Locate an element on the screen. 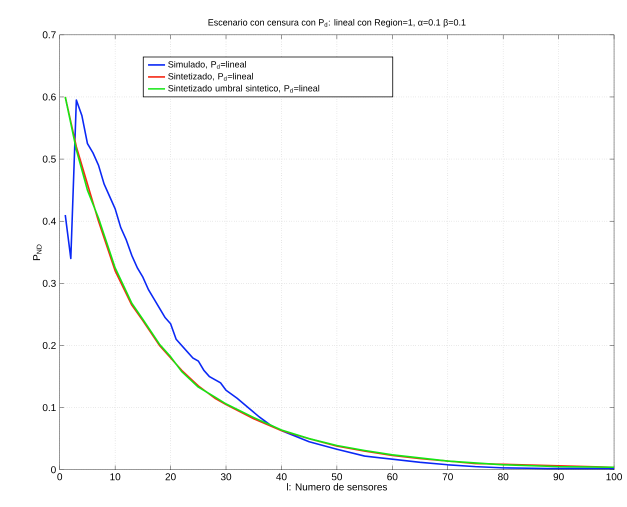 The image size is (627, 507). x-tick-label: 30 is located at coordinates (226, 477).